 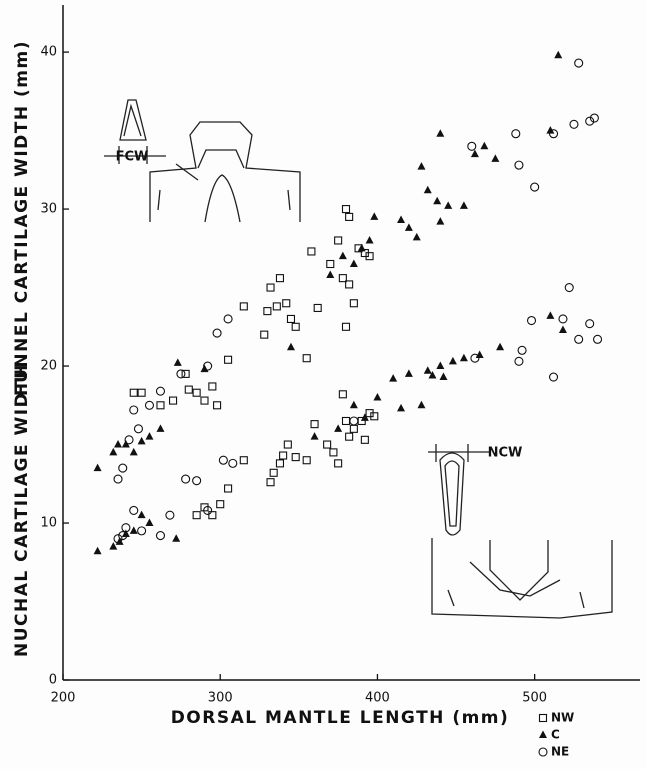 I want to click on legend-label: NW, so click(x=562, y=718).